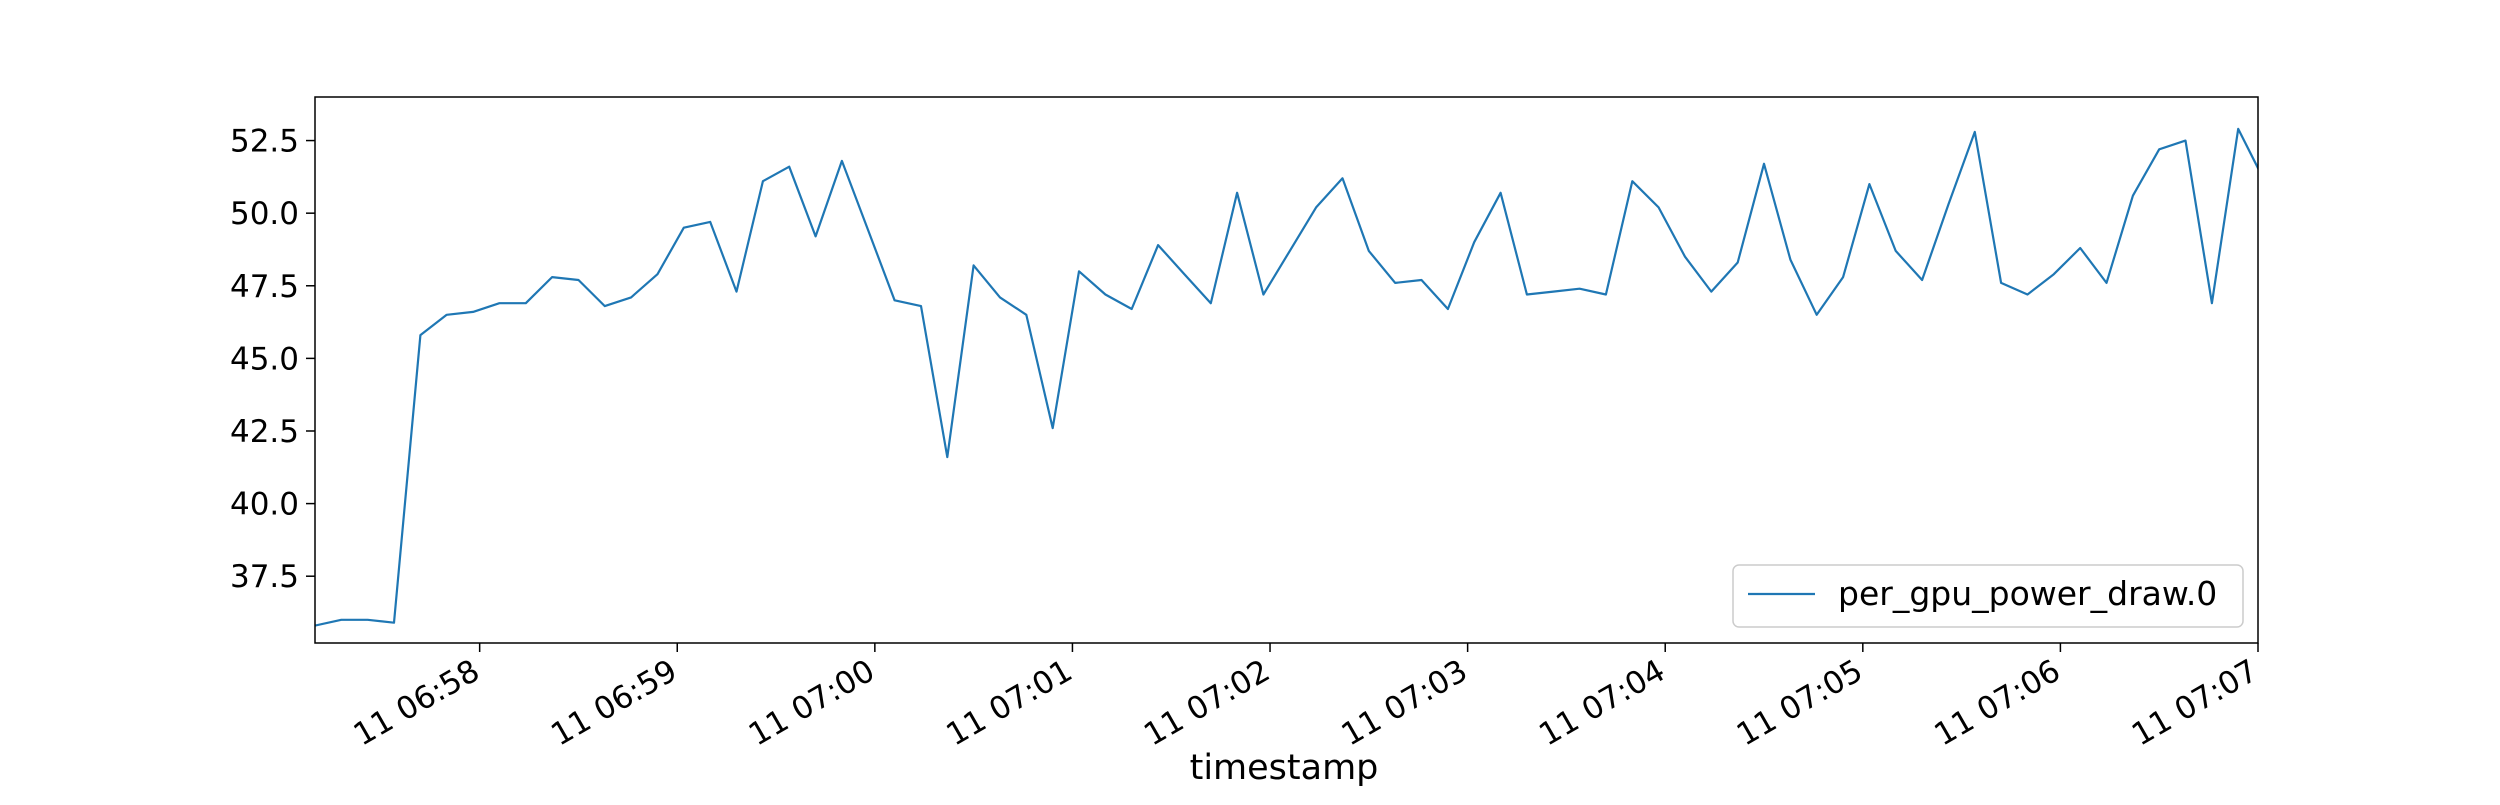  Describe the element at coordinates (264, 432) in the screenshot. I see `y-tick-label: 42.5` at that location.